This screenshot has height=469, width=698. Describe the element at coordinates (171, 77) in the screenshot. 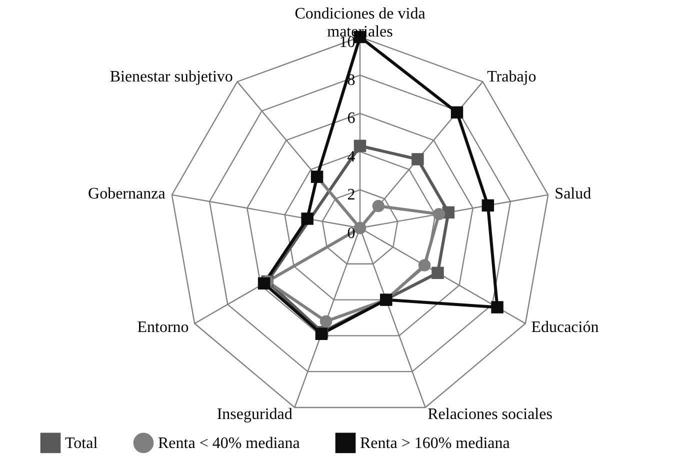

I see `spoke-label: Bienestar subjetivo` at that location.